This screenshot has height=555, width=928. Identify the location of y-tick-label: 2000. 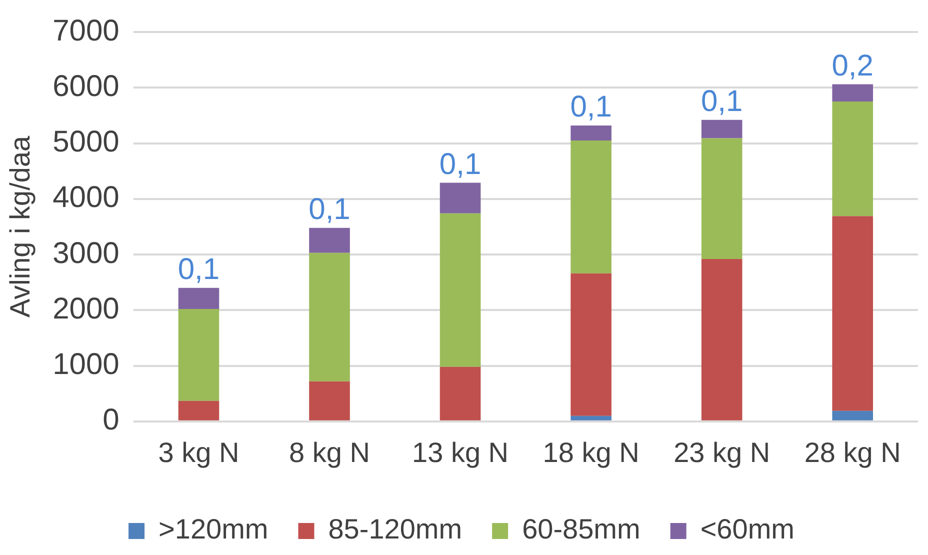
(86, 309).